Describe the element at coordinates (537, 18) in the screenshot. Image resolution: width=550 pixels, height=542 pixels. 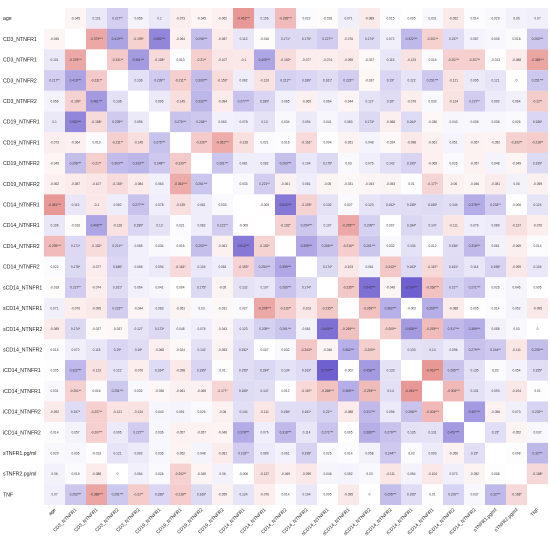
I see `cell-value-label: 0.07` at that location.